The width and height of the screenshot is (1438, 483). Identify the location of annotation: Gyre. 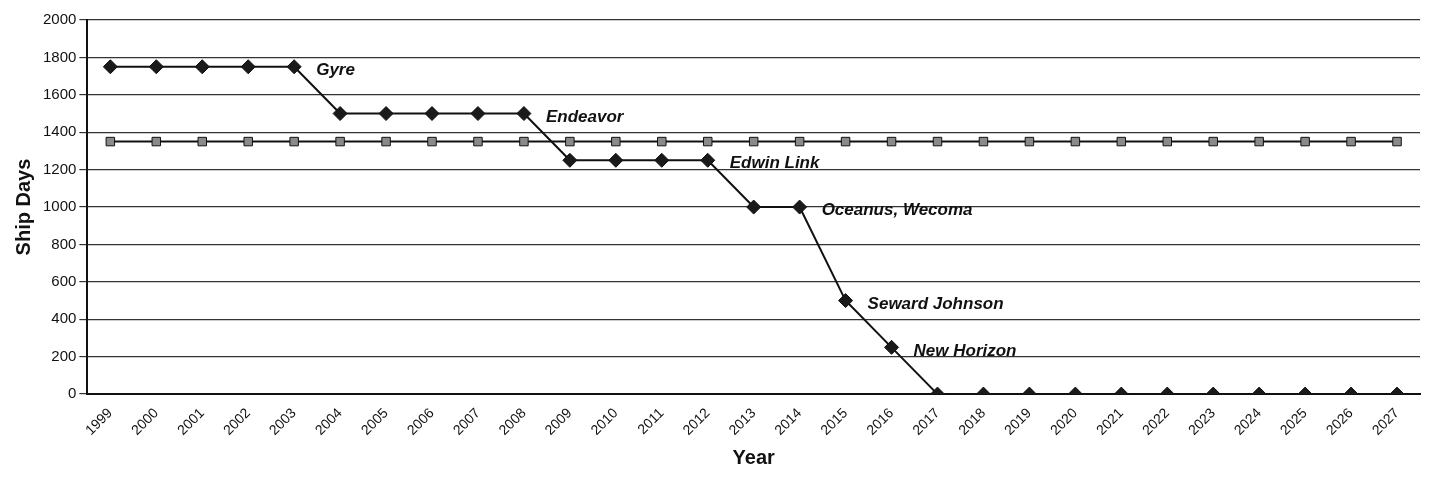
(335, 69).